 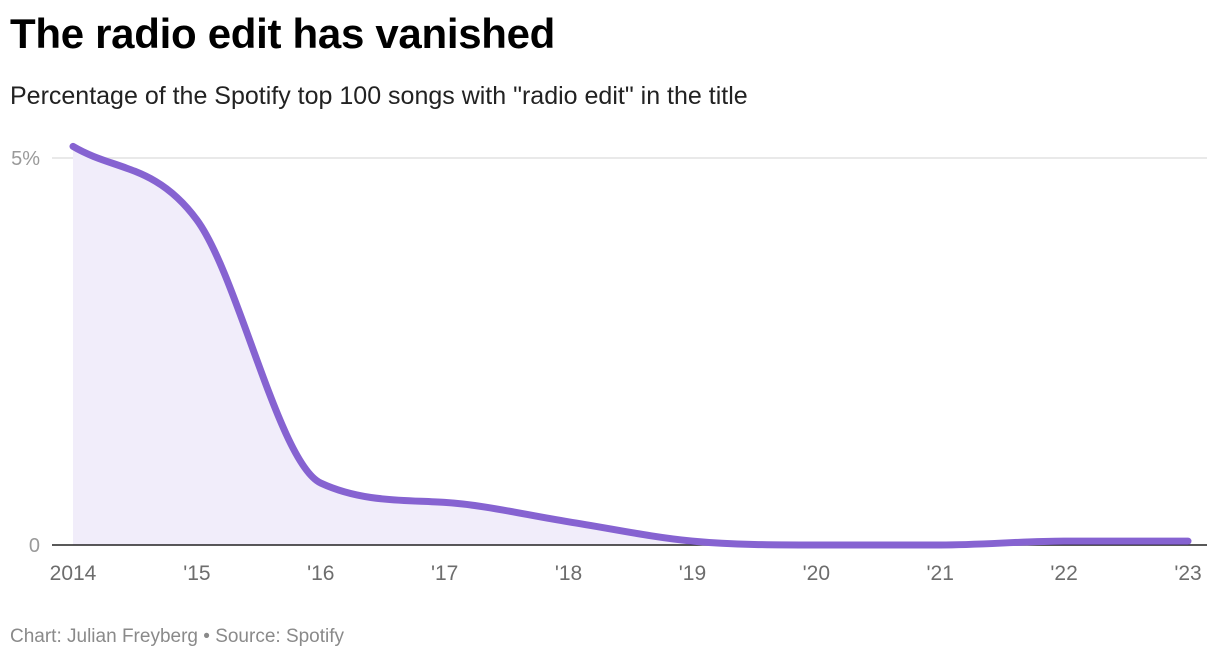 I want to click on x-tick-label: '19, so click(x=692, y=573).